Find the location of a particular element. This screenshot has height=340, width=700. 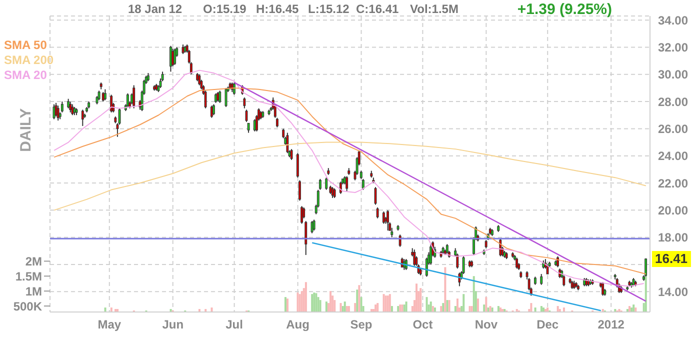

x-tick-label: May is located at coordinates (110, 325).